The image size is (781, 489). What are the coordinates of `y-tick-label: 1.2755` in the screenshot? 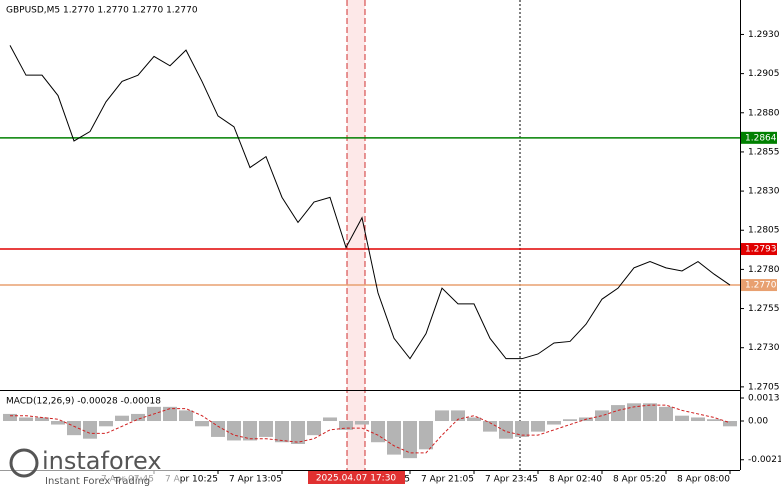 It's located at (764, 309).